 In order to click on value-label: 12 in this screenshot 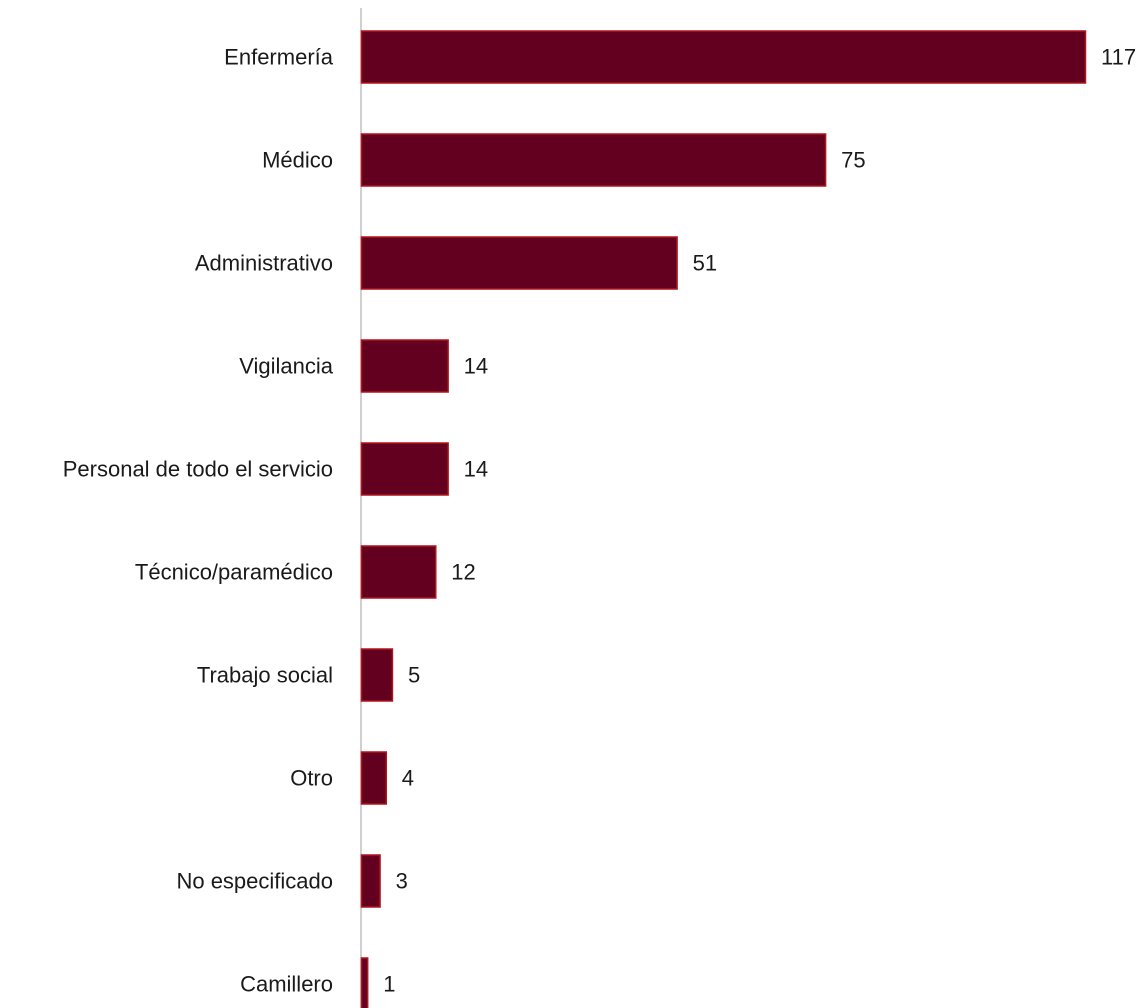, I will do `click(463, 572)`.